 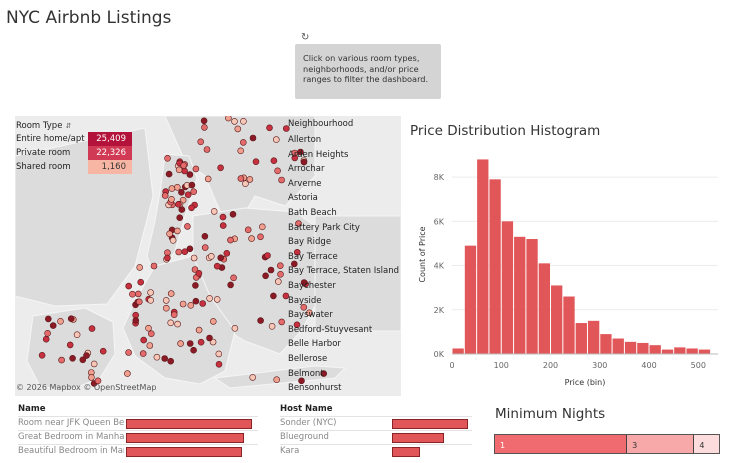 I want to click on room-type-row: Private room 22,326, so click(x=77, y=153).